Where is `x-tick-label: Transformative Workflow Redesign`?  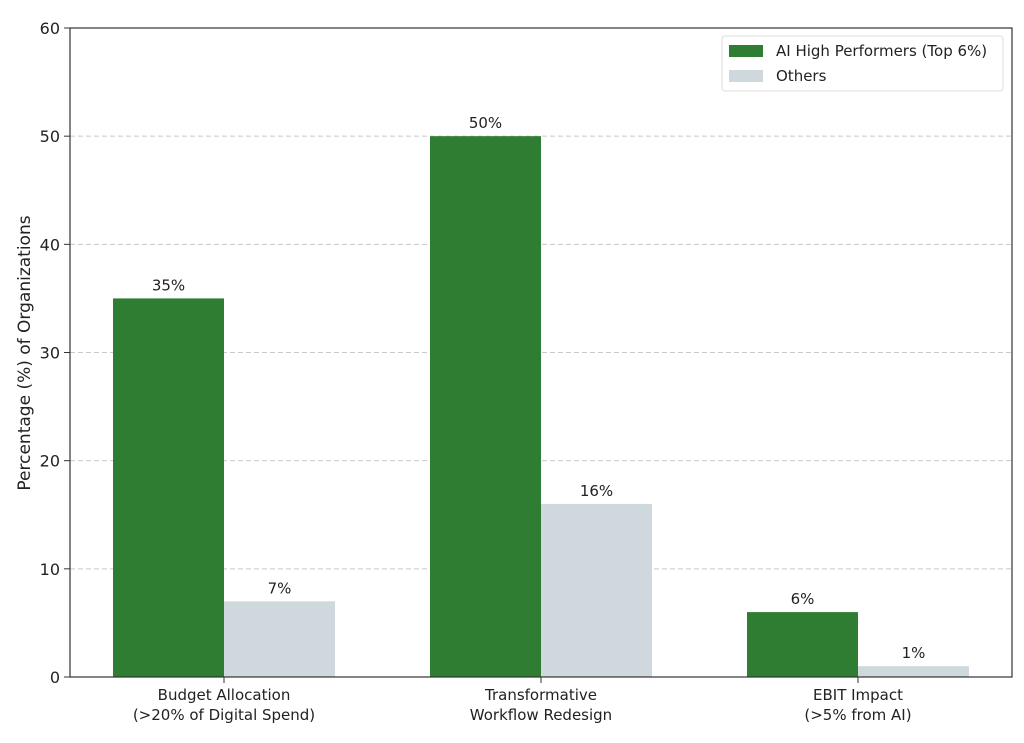 x-tick-label: Transformative Workflow Redesign is located at coordinates (541, 705).